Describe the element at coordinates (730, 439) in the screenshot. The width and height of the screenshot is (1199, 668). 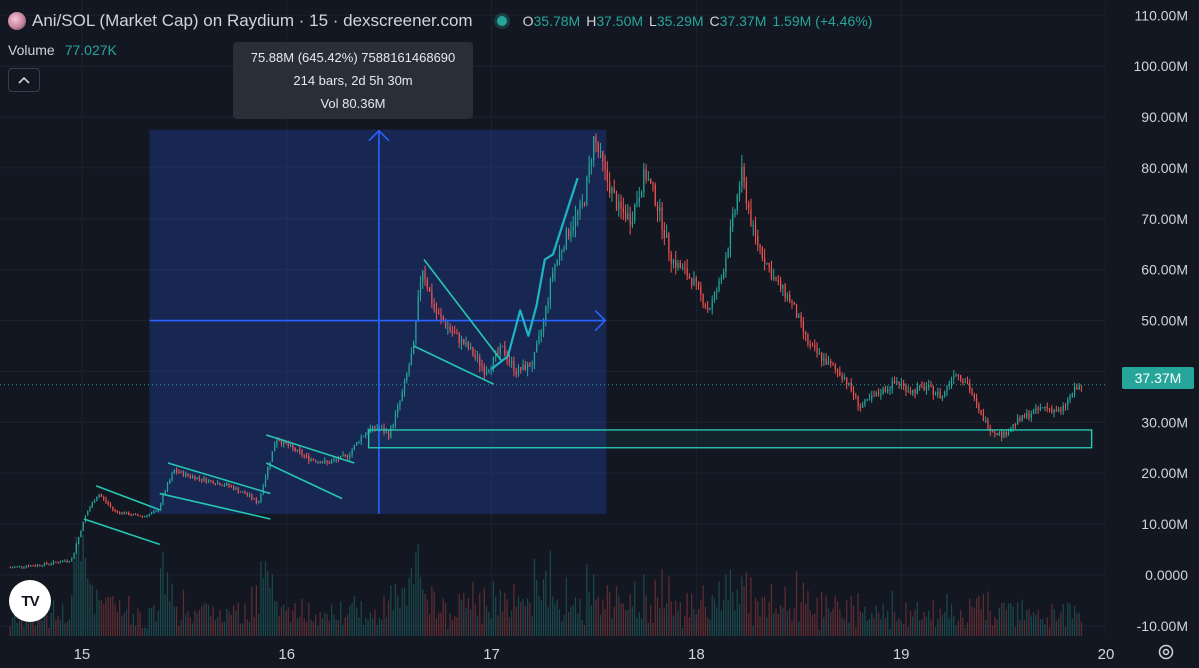
I see `support-zone-box` at that location.